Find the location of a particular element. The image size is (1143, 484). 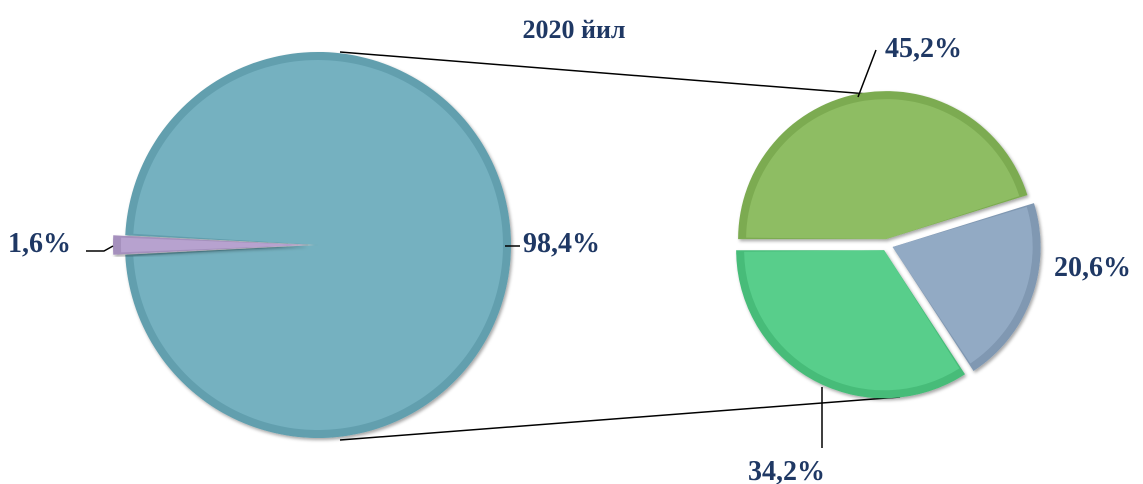

connector-line-bottom is located at coordinates (620, 418).